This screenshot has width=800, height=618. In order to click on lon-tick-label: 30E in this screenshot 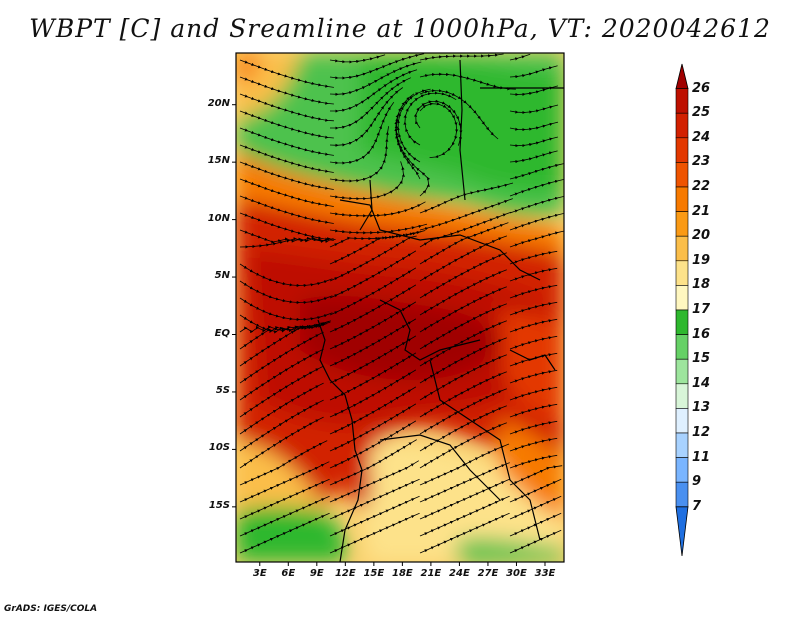, I will do `click(516, 573)`.